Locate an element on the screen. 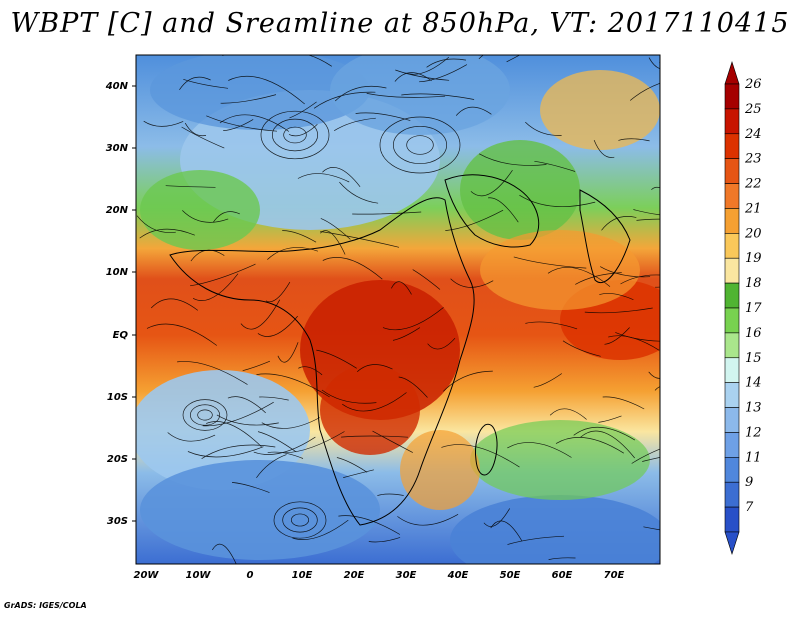  lat-label: 30N is located at coordinates (117, 148).